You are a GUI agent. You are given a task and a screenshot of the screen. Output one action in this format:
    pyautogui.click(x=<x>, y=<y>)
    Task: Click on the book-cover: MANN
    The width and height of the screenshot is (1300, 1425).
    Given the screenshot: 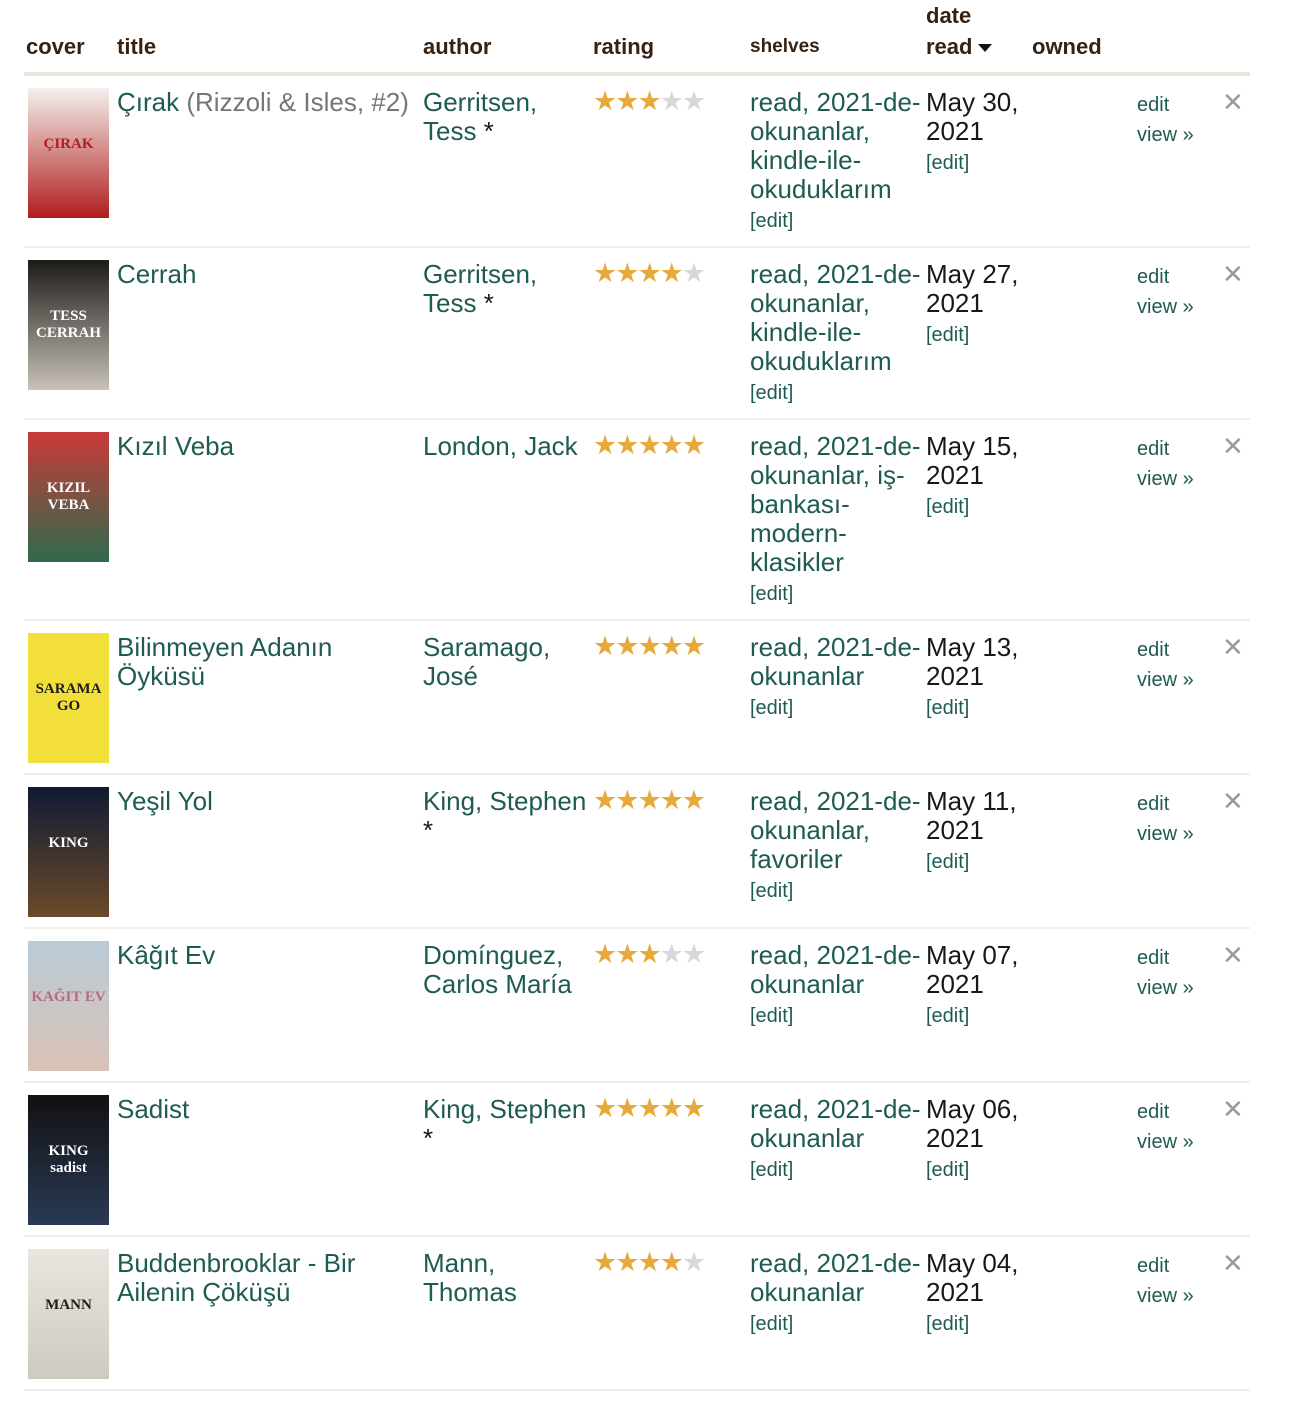 What is the action you would take?
    pyautogui.click(x=68, y=1314)
    